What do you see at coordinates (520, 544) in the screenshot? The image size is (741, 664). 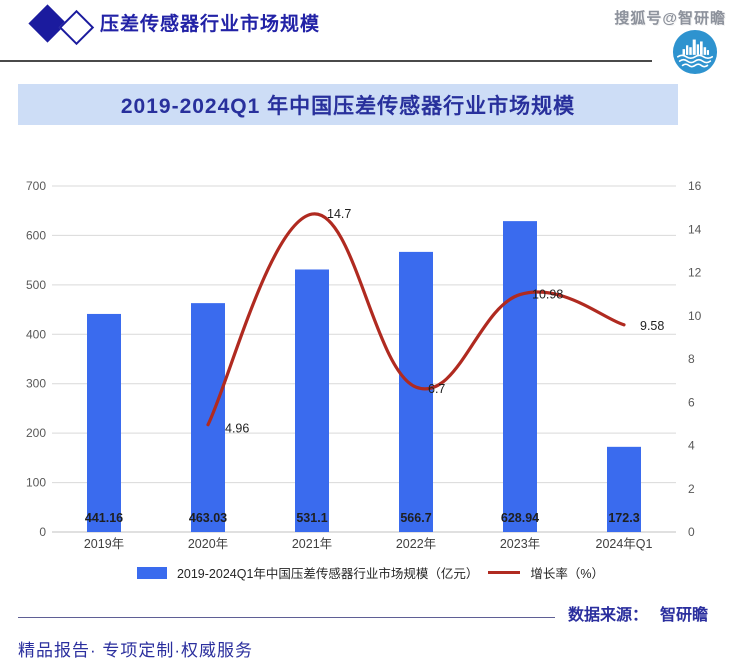 I see `svg-text: 2023年` at bounding box center [520, 544].